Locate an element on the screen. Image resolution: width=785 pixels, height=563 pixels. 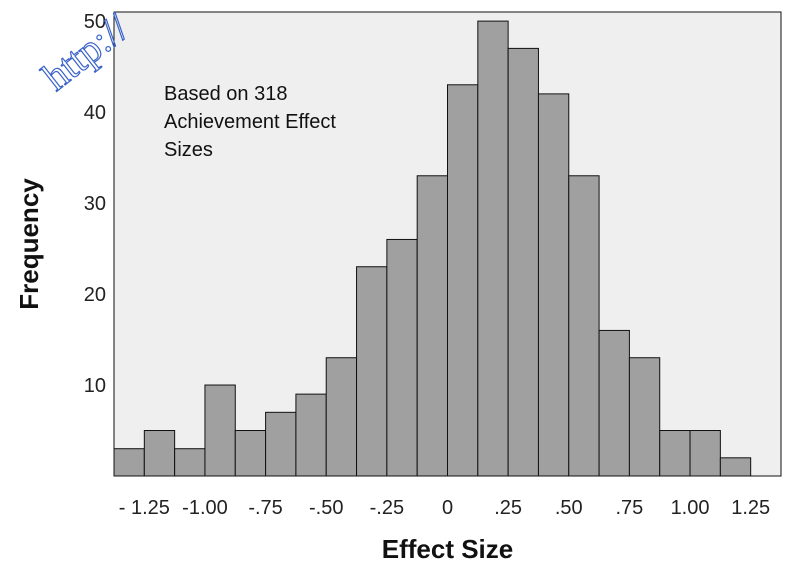
x-tick-label: 0 is located at coordinates (447, 508).